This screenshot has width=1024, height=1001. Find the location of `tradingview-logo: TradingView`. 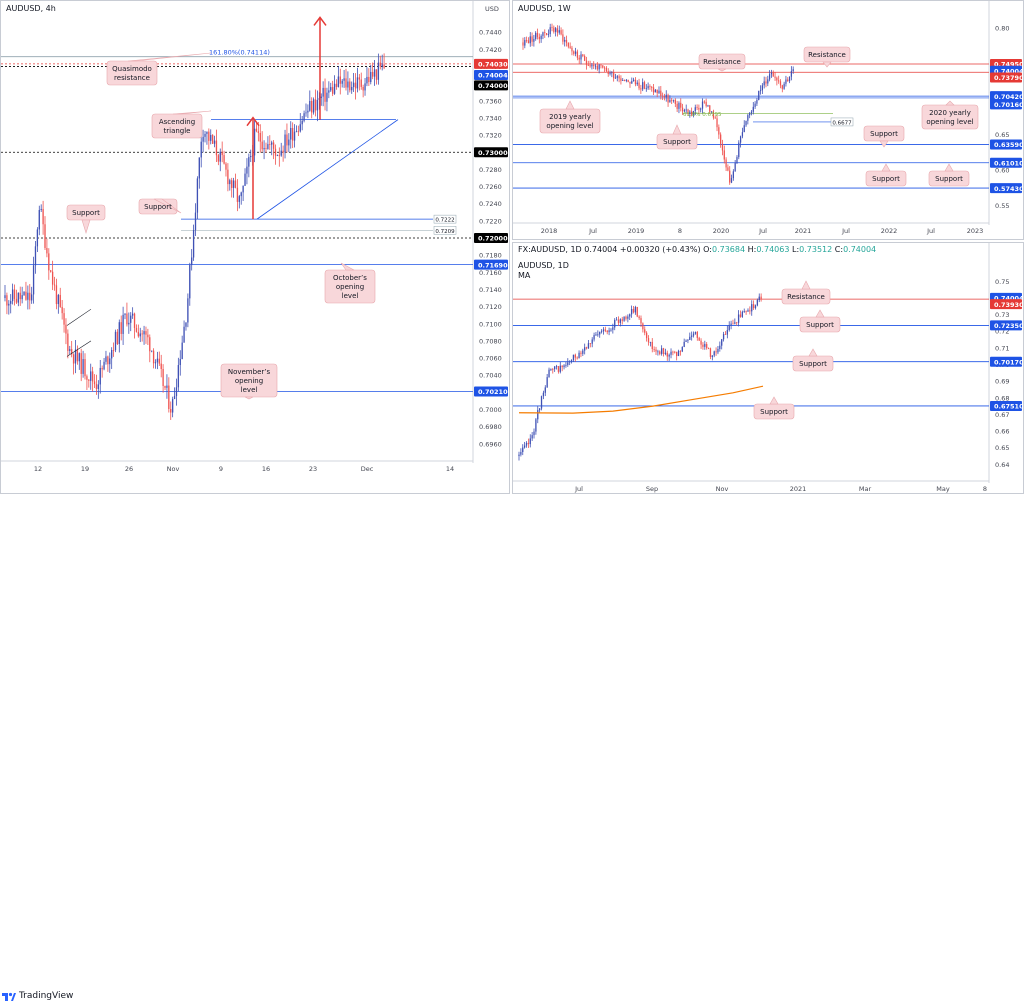

tradingview-logo: TradingView is located at coordinates (37, 996).